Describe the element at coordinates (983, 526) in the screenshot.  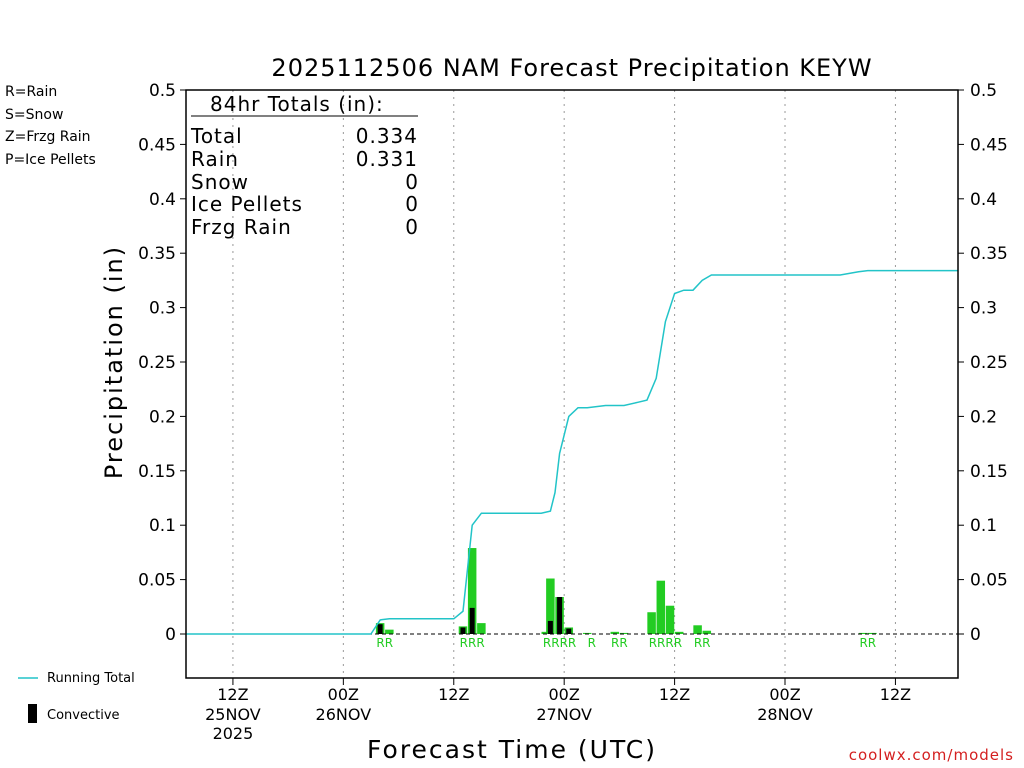
I see `y-tick-label-right: 0.1` at that location.